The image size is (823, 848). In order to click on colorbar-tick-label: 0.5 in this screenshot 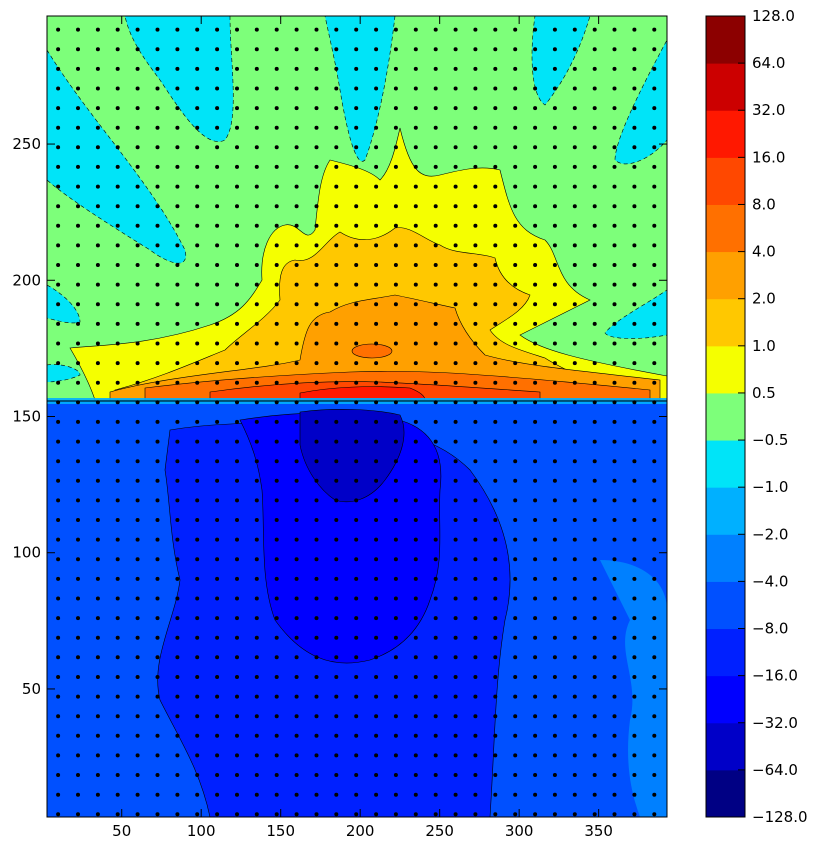, I will do `click(764, 393)`.